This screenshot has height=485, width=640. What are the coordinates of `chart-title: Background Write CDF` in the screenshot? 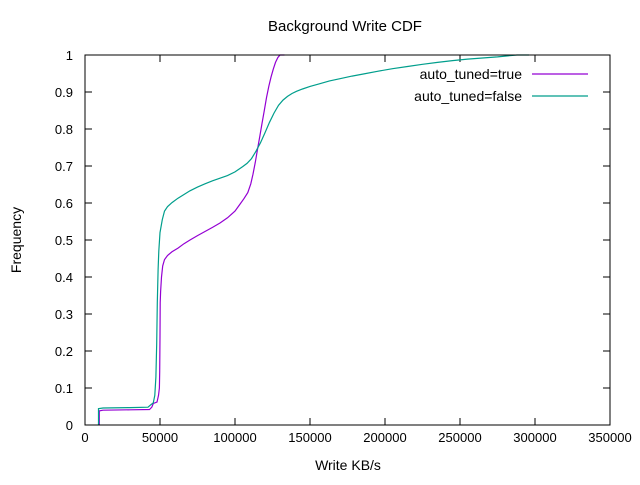 It's located at (345, 26).